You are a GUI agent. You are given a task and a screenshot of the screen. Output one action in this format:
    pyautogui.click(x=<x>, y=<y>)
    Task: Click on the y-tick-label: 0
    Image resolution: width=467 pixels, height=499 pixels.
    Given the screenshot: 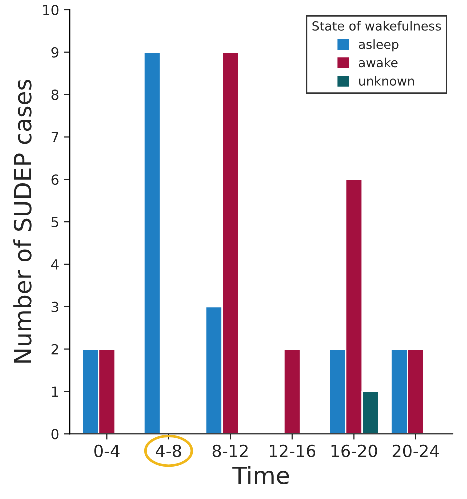 What is the action you would take?
    pyautogui.click(x=55, y=434)
    